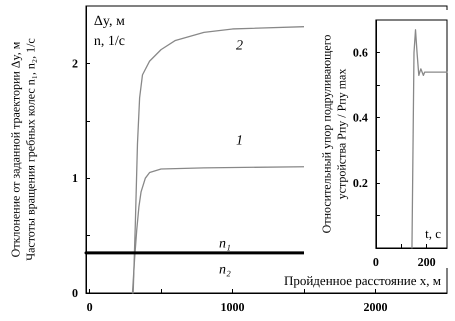  I want to click on annotation: 2, so click(240, 46).